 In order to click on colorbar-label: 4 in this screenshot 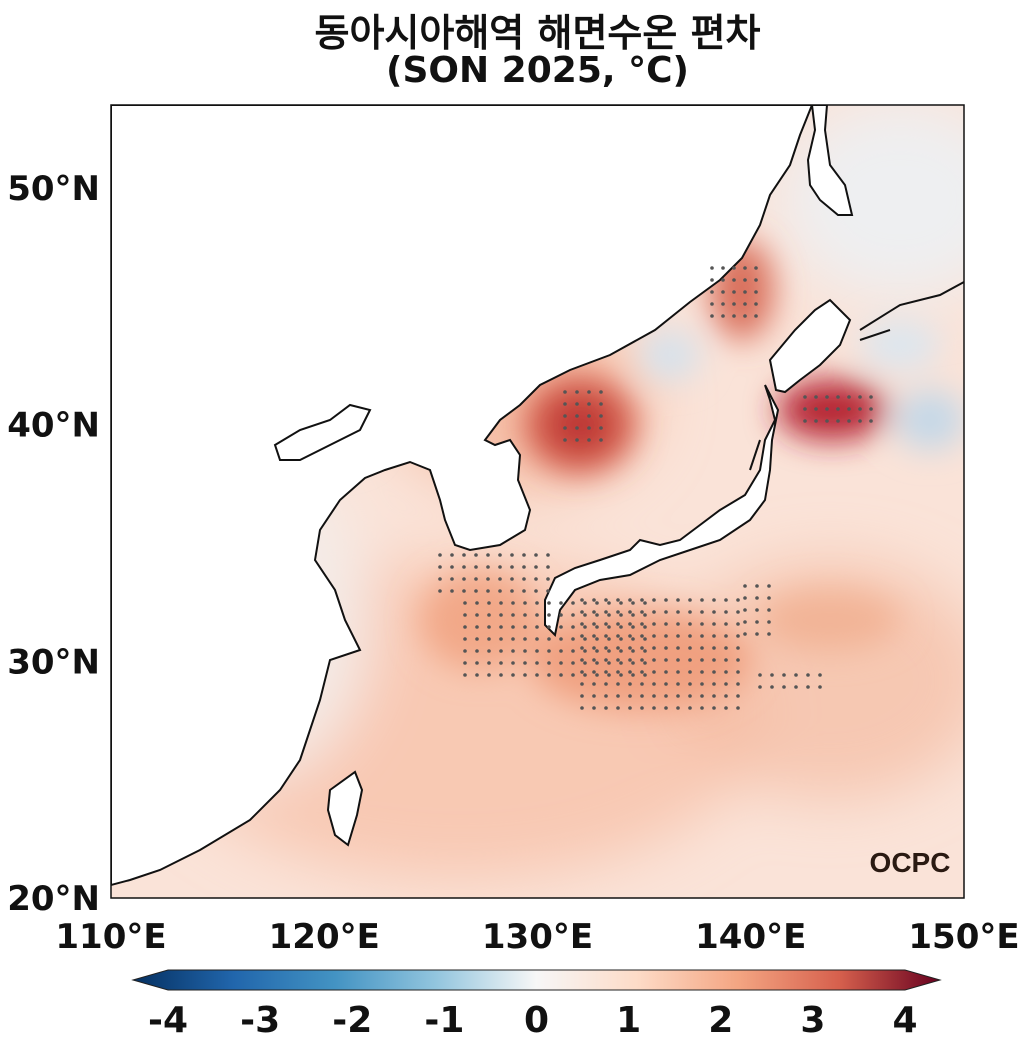, I will do `click(904, 1020)`.